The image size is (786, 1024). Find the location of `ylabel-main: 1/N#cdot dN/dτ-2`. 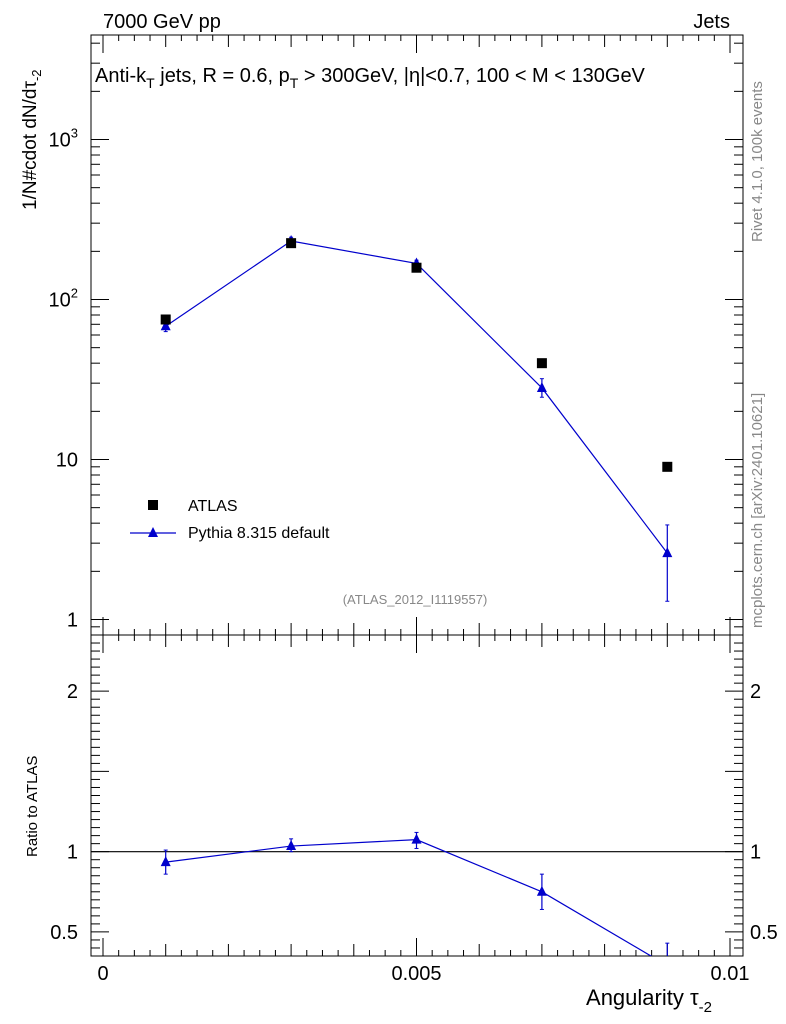

ylabel-main: 1/N#cdot dN/dτ-2 is located at coordinates (32, 139).